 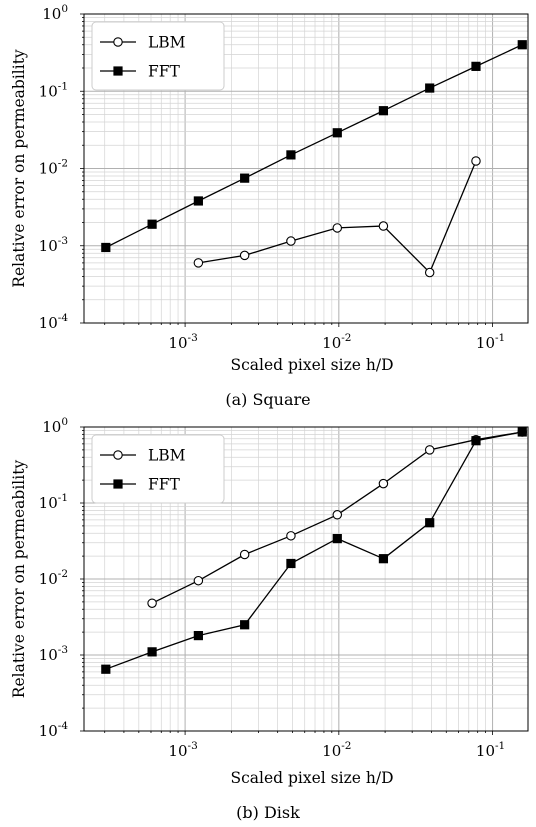 What do you see at coordinates (267, 399) in the screenshot?
I see `figure-caption: (a) Square` at bounding box center [267, 399].